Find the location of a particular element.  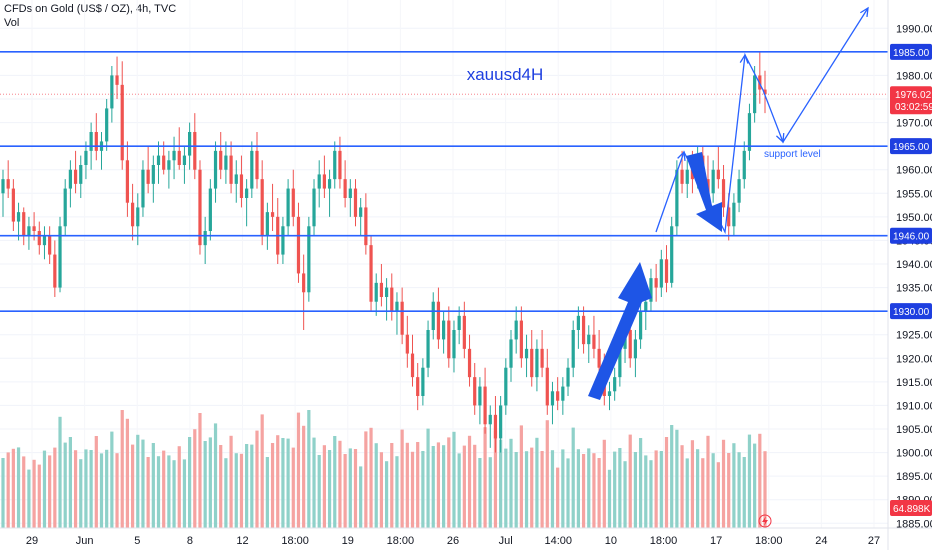

price-tick-label: 1920.00 is located at coordinates (914, 359).